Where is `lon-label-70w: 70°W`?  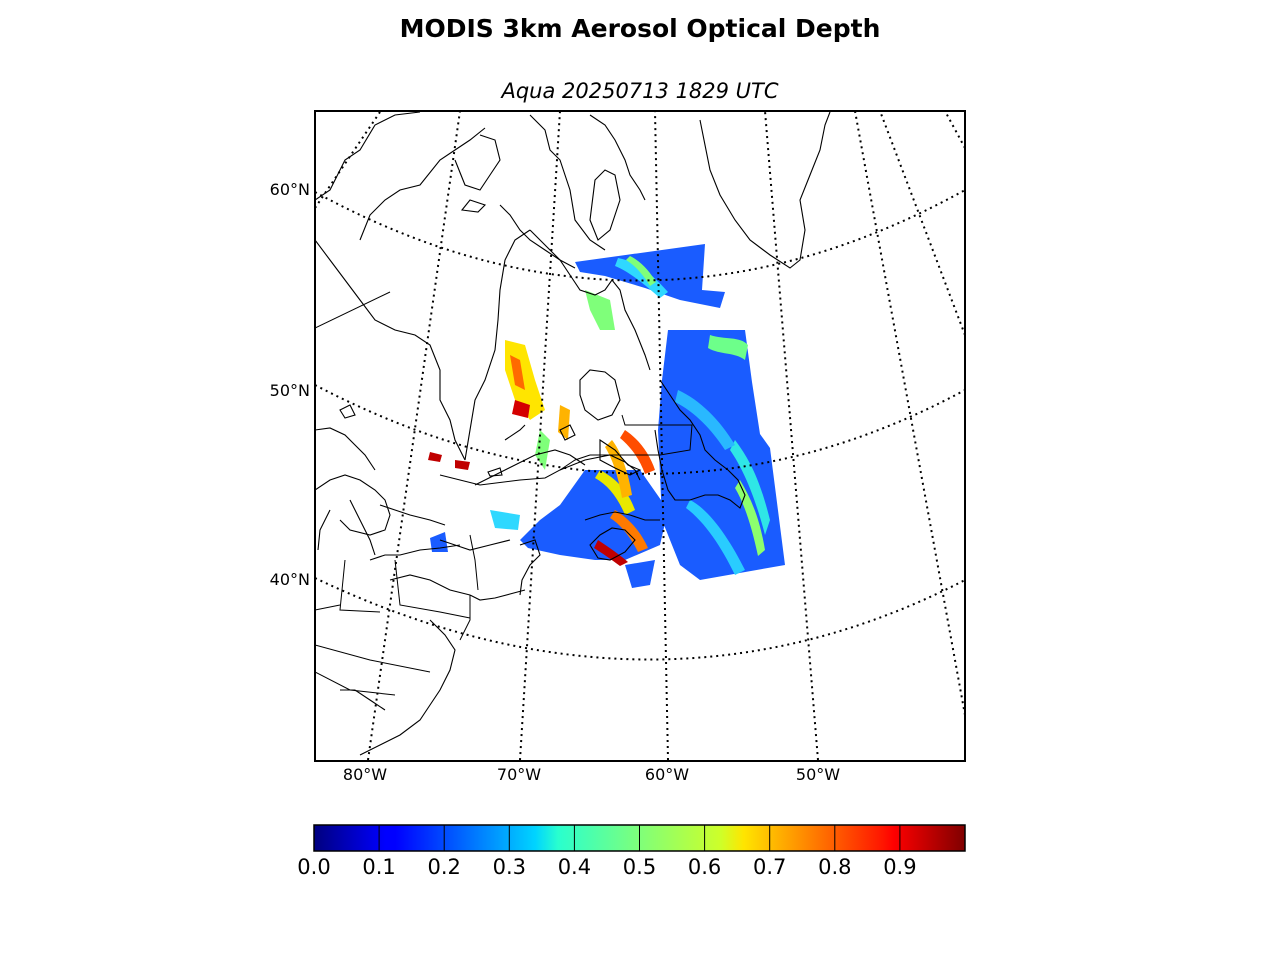 lon-label-70w: 70°W is located at coordinates (519, 774).